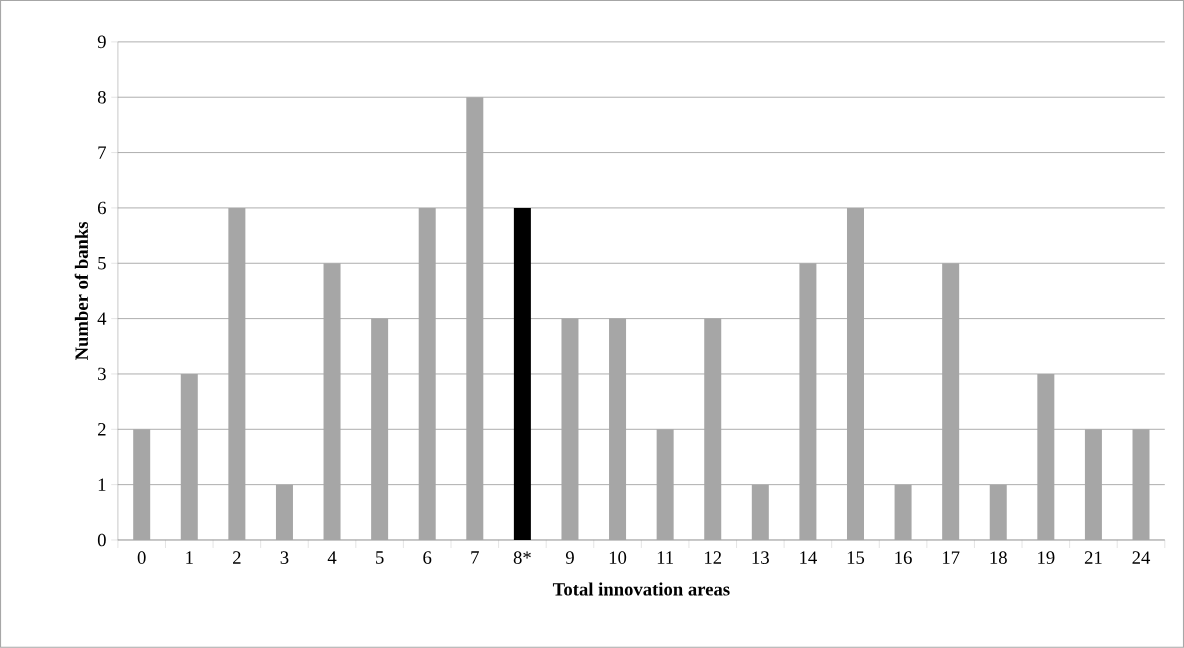 This screenshot has width=1184, height=648. I want to click on x-tick-label: 0, so click(141, 558).